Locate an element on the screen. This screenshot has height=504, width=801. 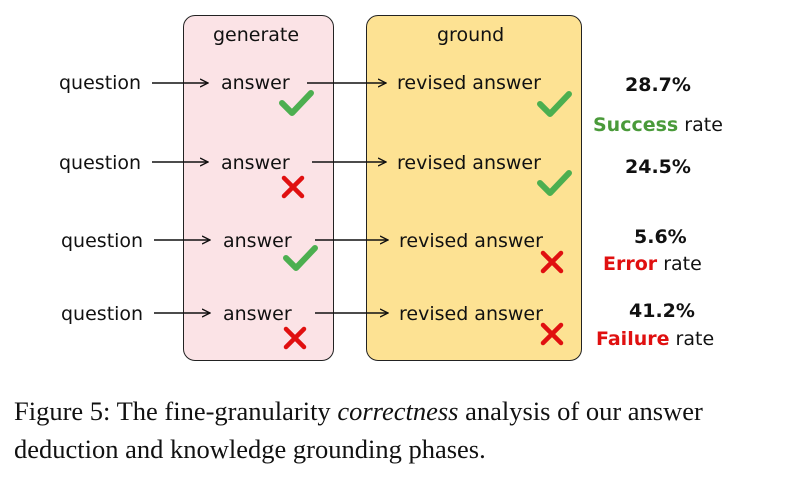
rate-keyword: Success is located at coordinates (636, 125).